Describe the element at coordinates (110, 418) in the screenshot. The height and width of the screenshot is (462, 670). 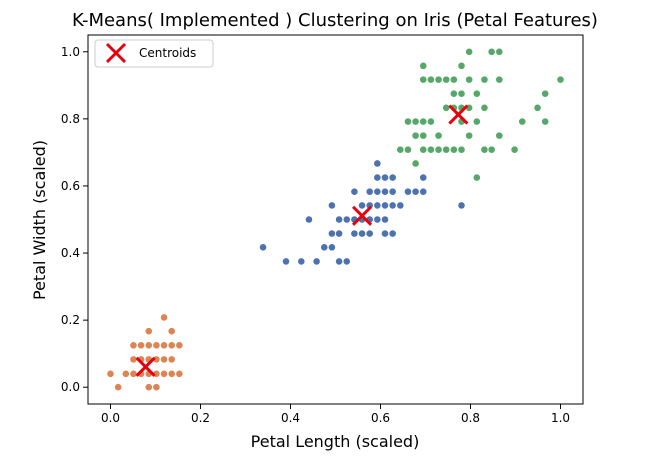
I see `x-tick-label: 0.0` at that location.